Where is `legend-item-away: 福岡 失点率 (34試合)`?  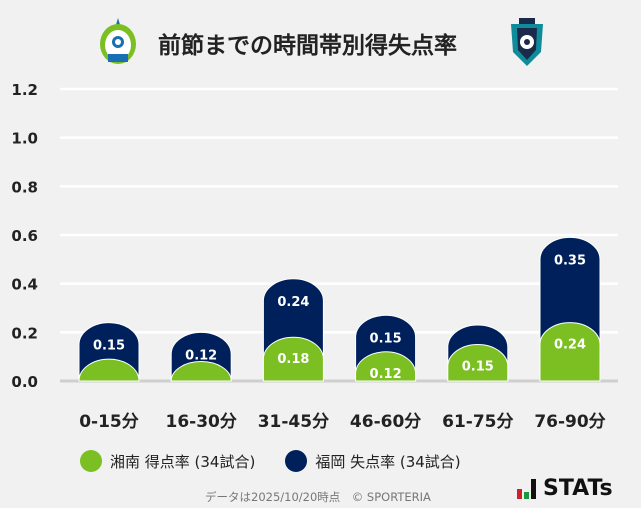
legend-item-away: 福岡 失点率 (34試合) is located at coordinates (373, 461).